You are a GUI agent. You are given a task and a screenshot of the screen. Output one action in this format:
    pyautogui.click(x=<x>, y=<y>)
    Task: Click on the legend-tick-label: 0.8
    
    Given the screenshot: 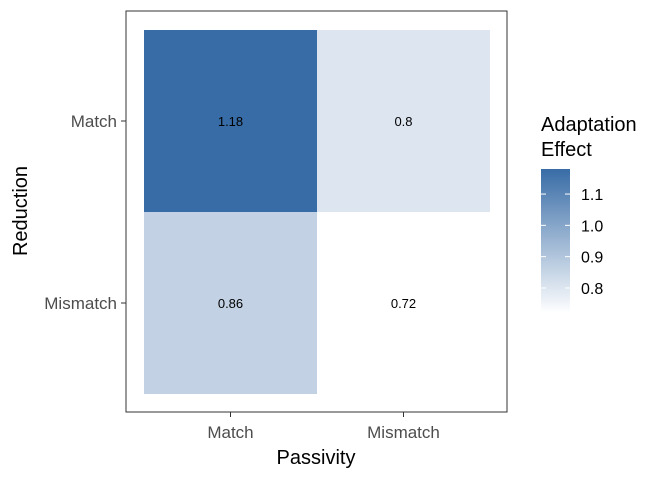 What is the action you would take?
    pyautogui.click(x=592, y=289)
    